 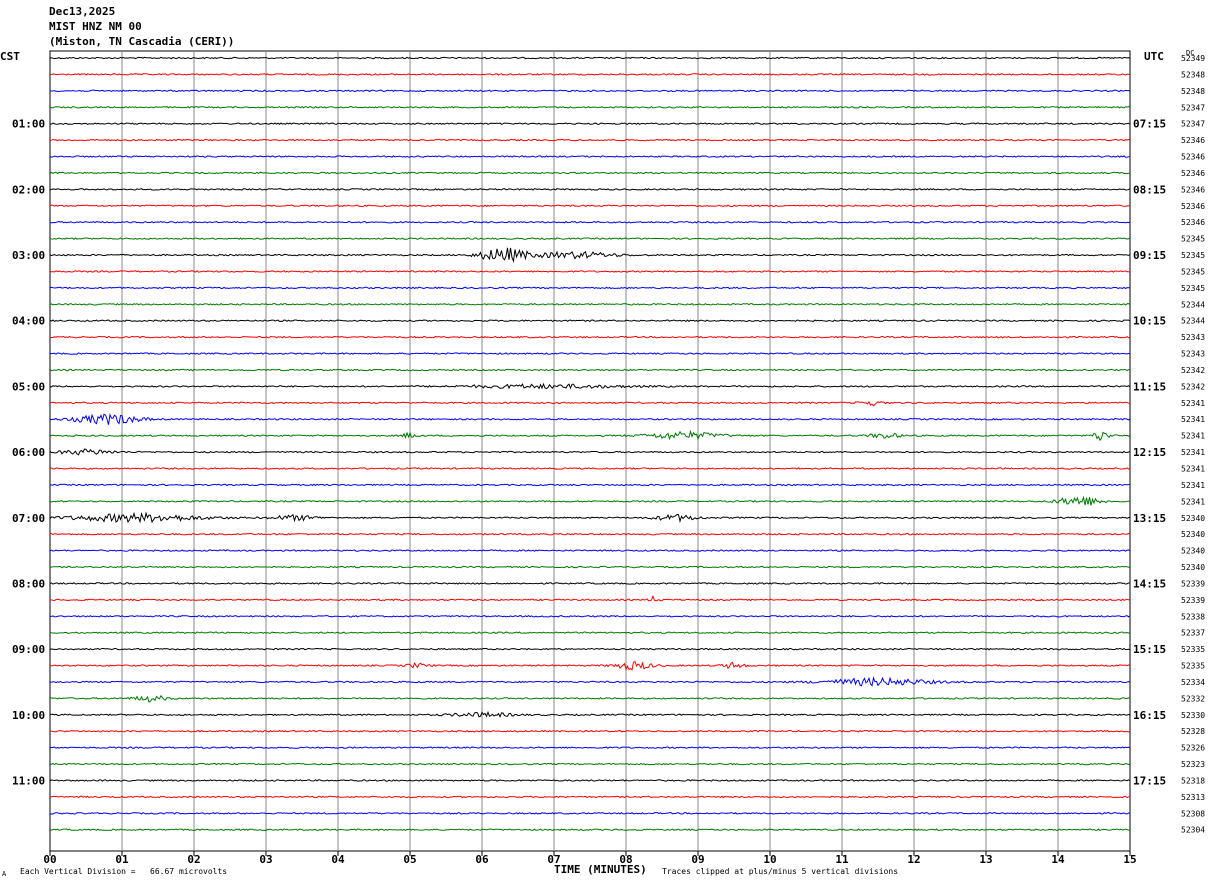 I want to click on x-tick-label: 08, so click(x=625, y=859).